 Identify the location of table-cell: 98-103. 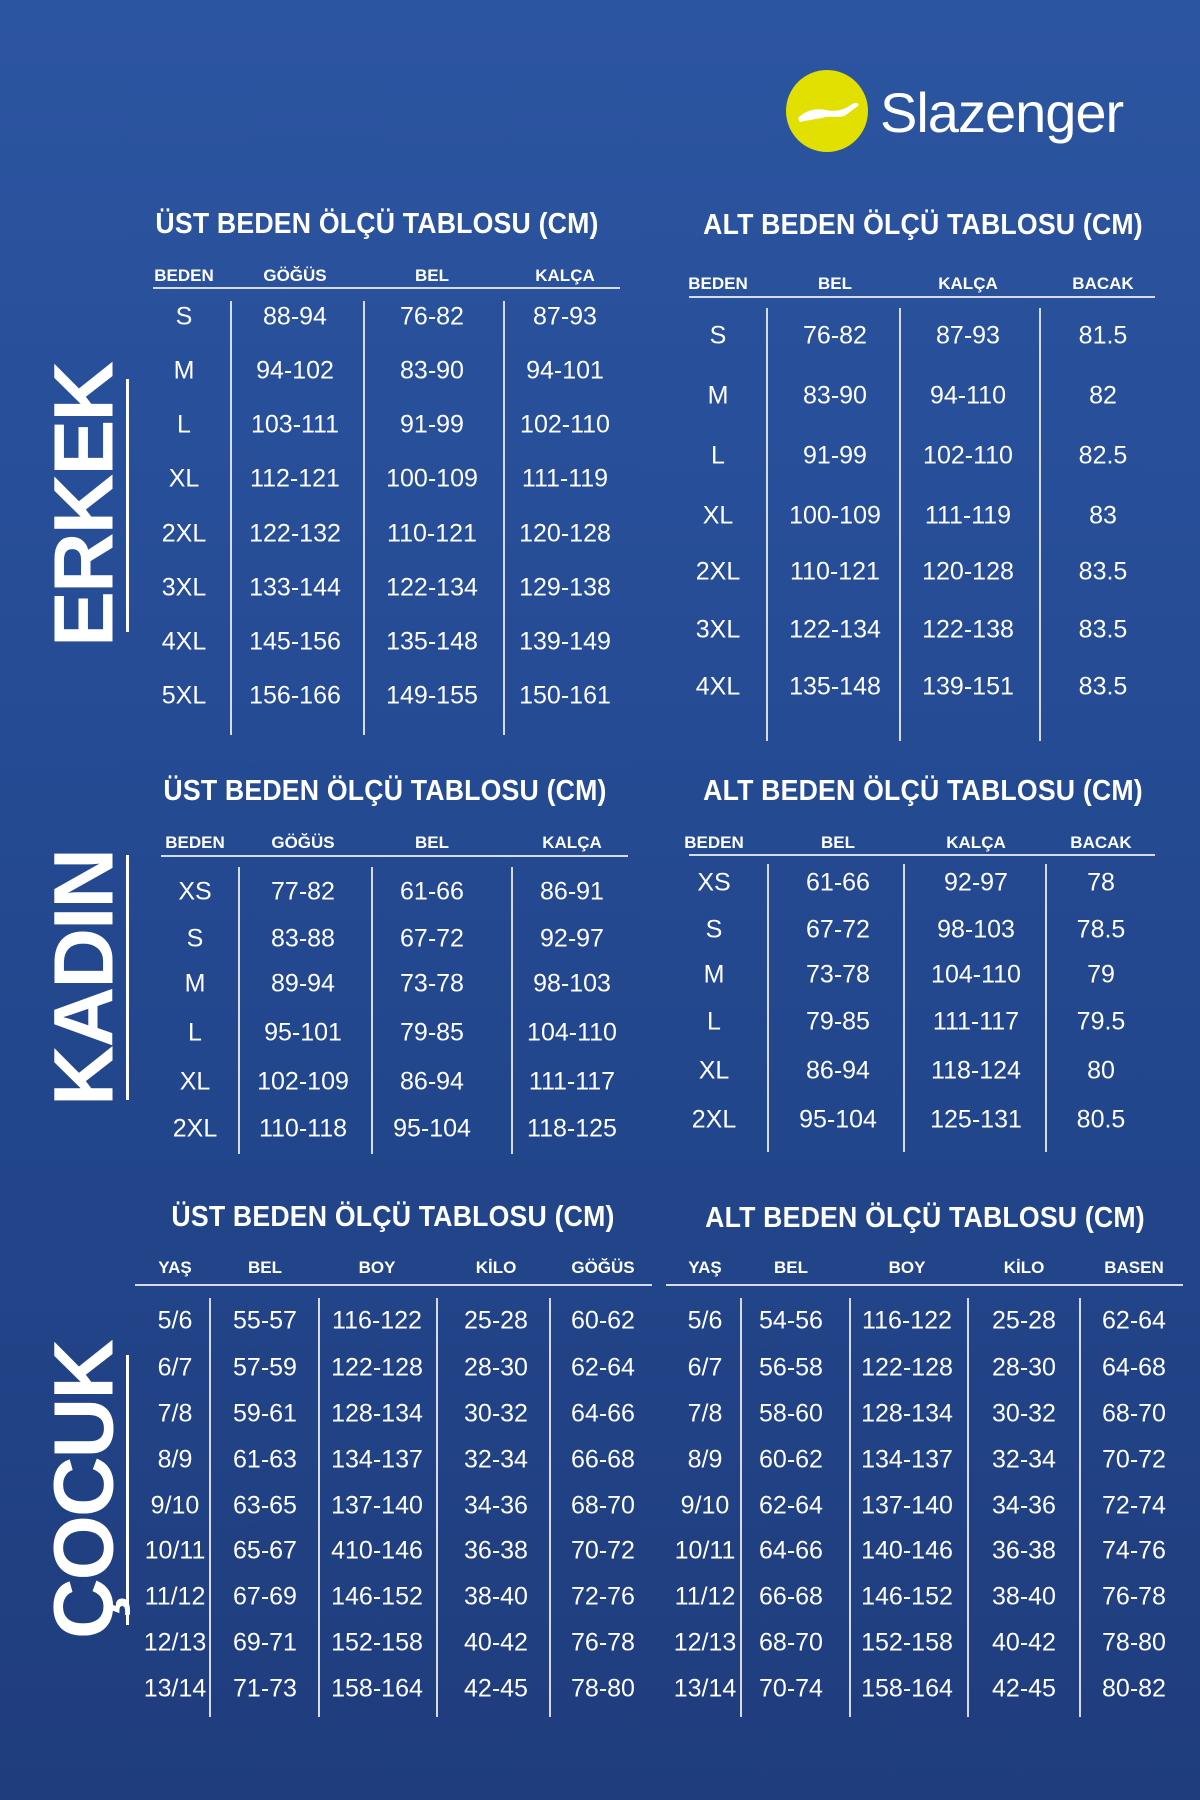
(572, 983).